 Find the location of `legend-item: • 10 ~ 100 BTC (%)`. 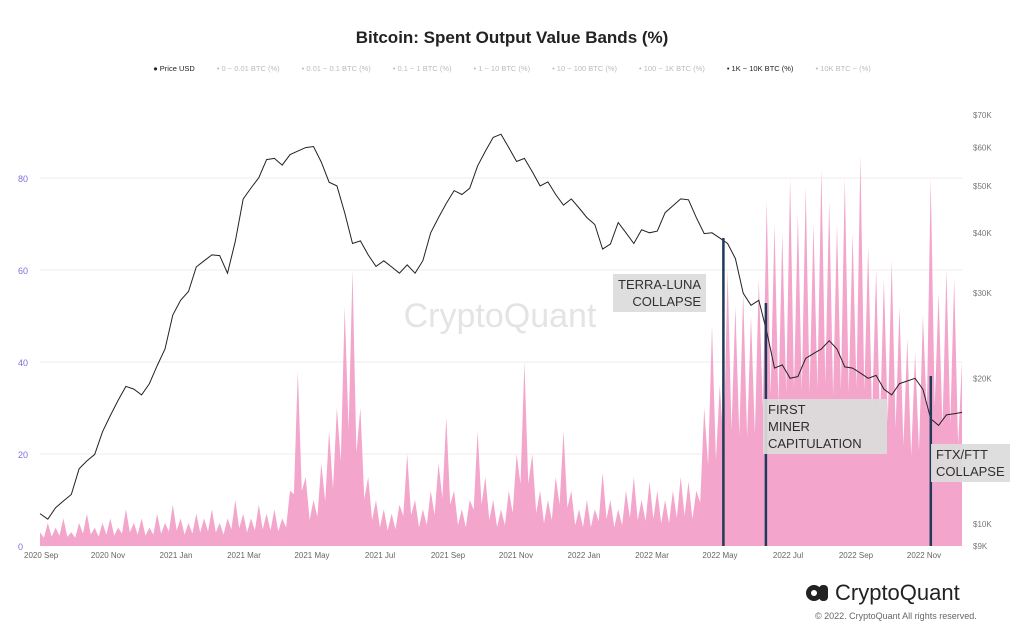

legend-item: • 10 ~ 100 BTC (%) is located at coordinates (585, 68).